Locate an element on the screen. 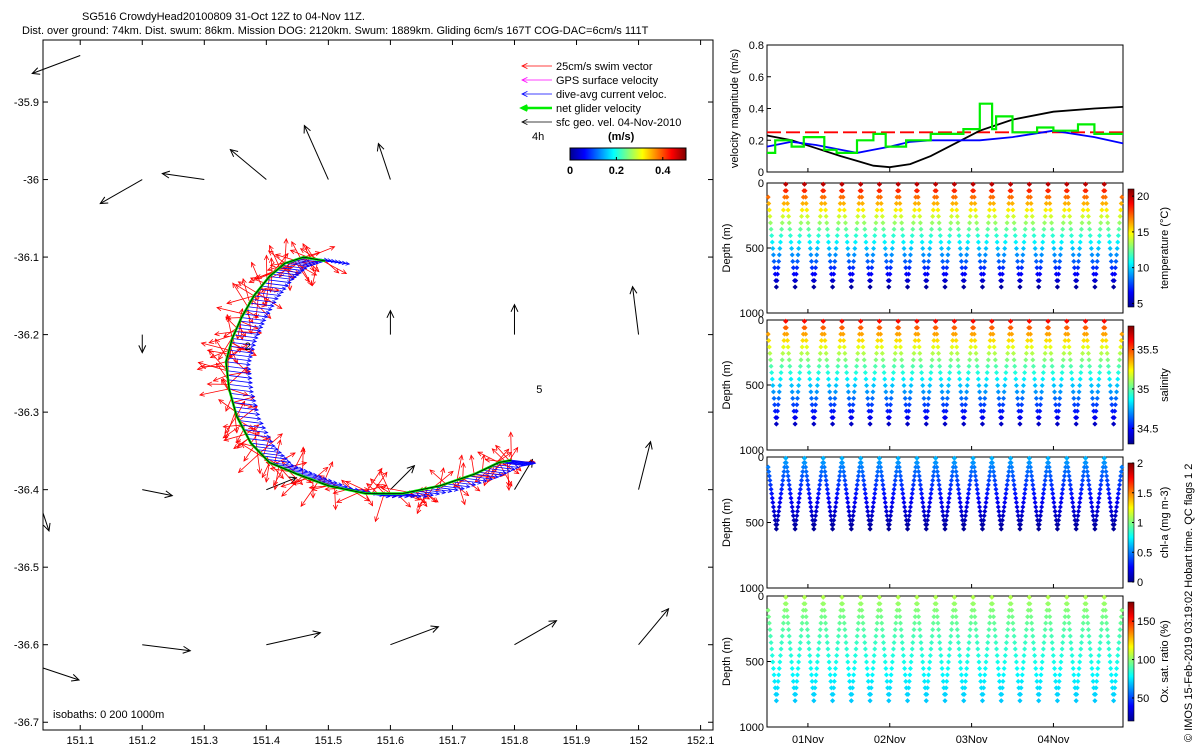 The image size is (1200, 750). dive-avg-current-vector is located at coordinates (271, 290).